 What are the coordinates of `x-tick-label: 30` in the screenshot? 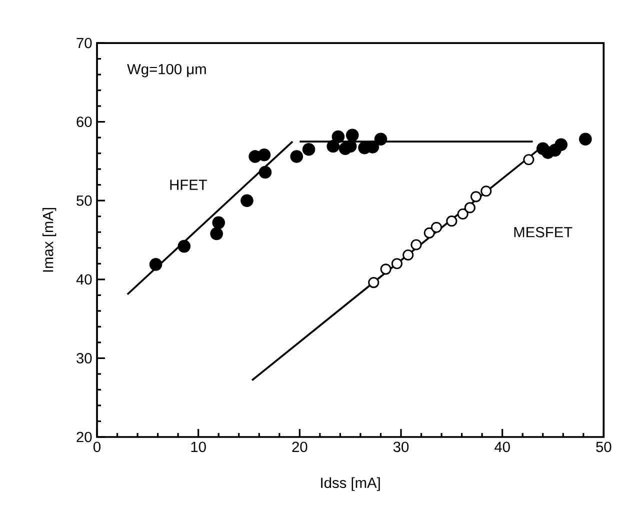 It's located at (401, 447).